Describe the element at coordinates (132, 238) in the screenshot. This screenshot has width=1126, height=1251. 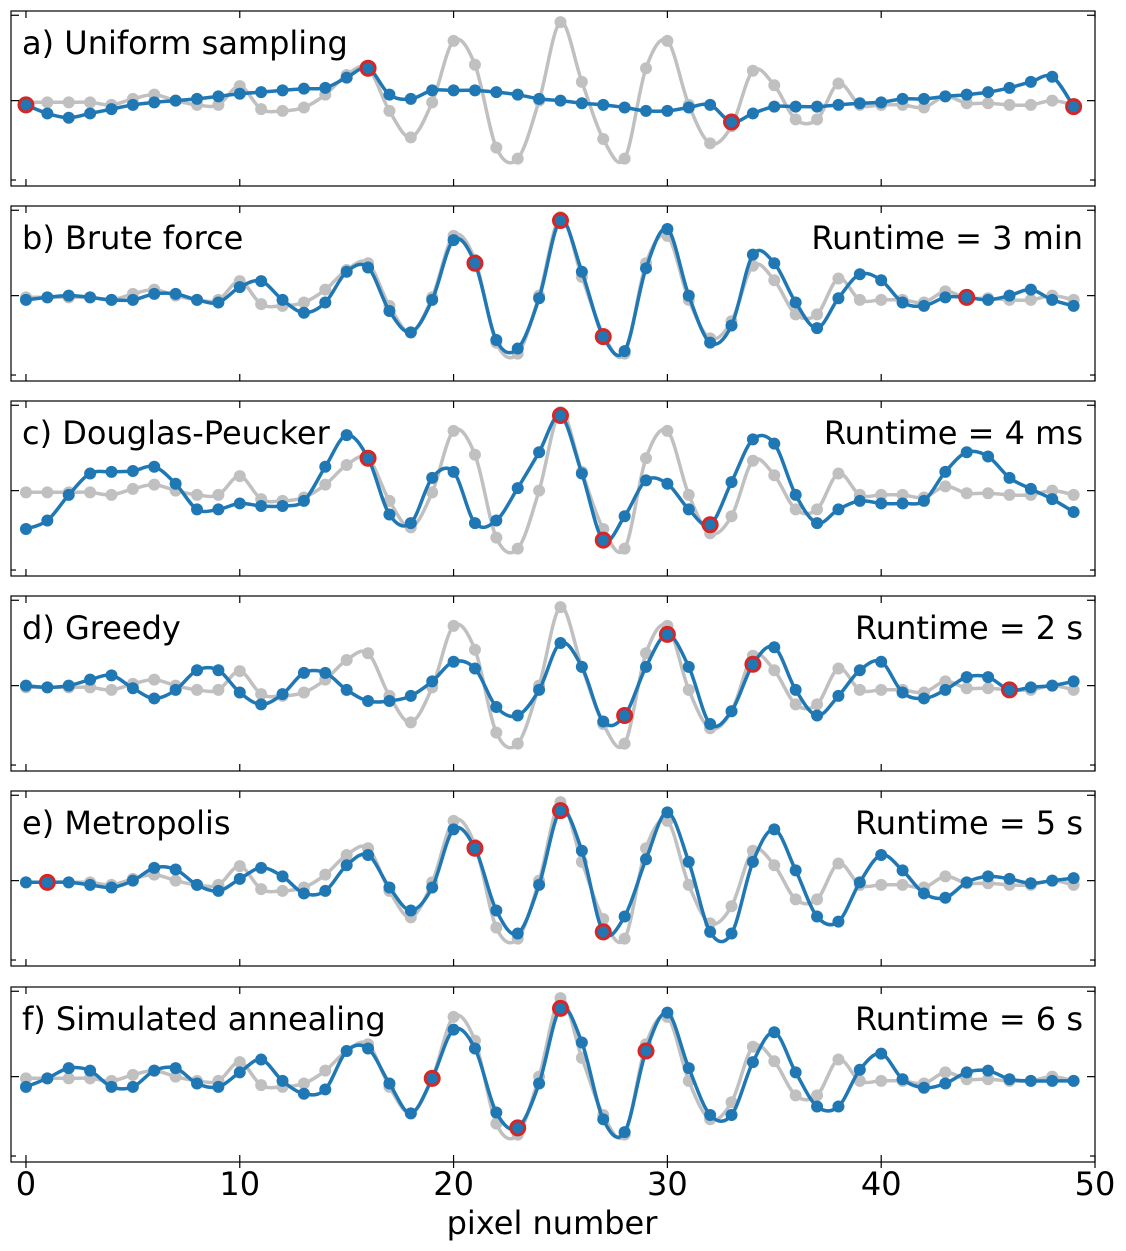
I see `panel-title: b) Brute force` at that location.